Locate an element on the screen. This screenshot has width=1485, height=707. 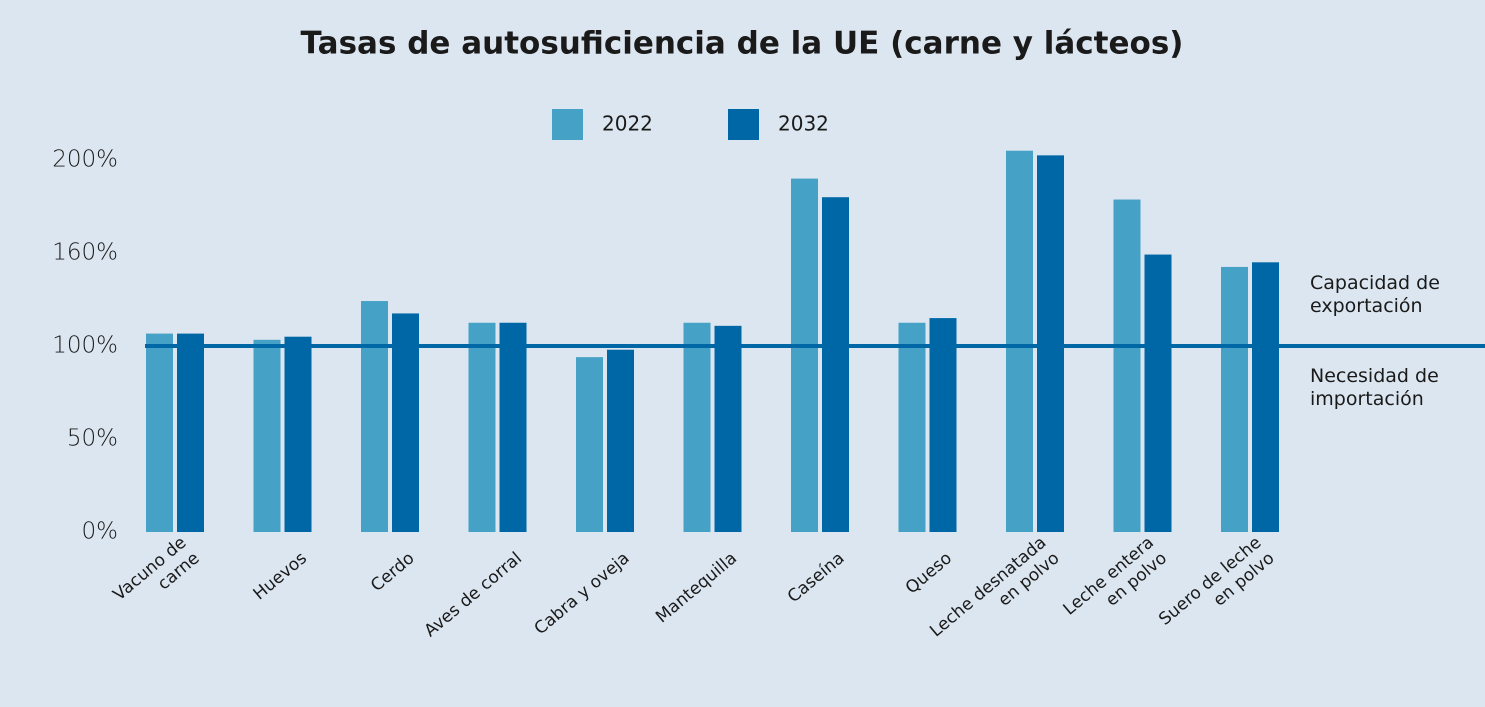
y-tick-label: 50% is located at coordinates (92, 439).